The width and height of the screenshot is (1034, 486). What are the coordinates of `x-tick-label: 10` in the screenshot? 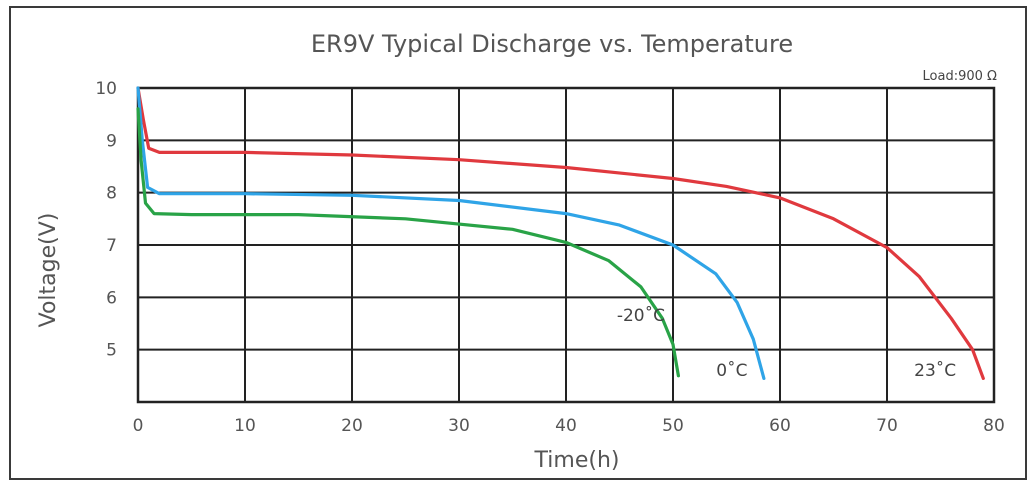 It's located at (245, 426).